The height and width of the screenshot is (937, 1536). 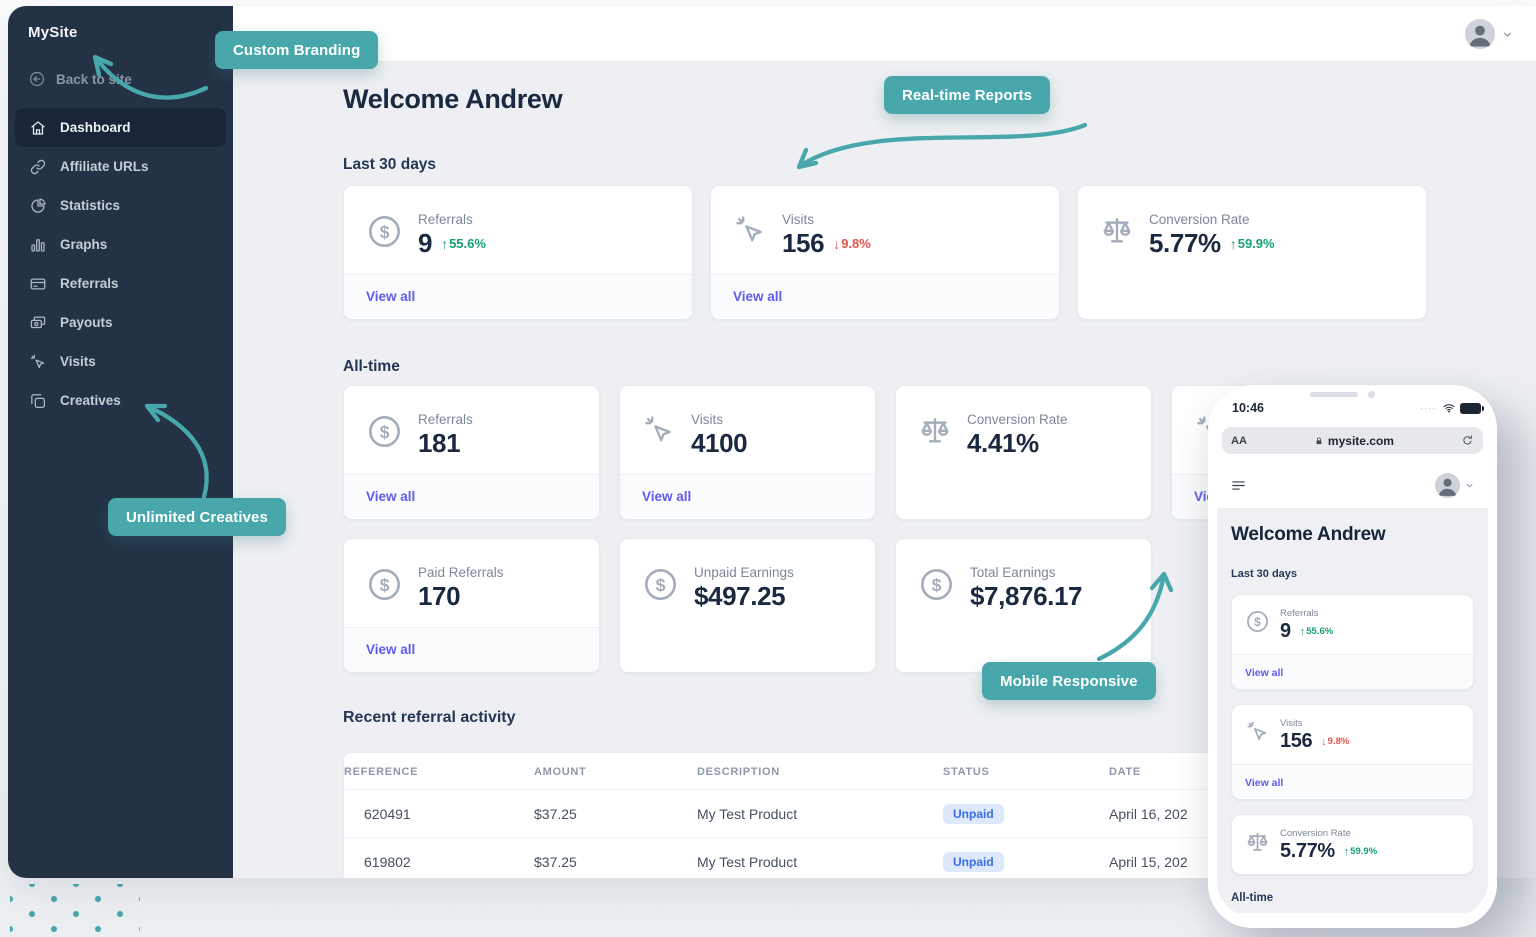 What do you see at coordinates (1352, 915) in the screenshot?
I see `phone-partial-card` at bounding box center [1352, 915].